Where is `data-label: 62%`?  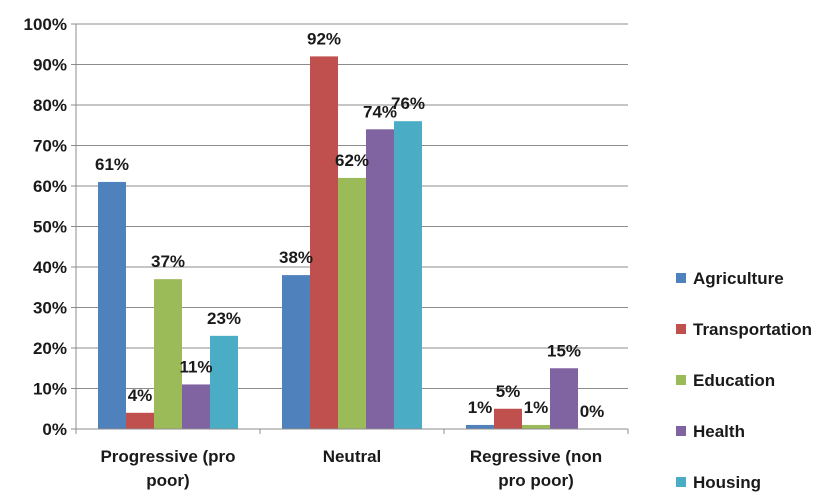
data-label: 62% is located at coordinates (352, 160).